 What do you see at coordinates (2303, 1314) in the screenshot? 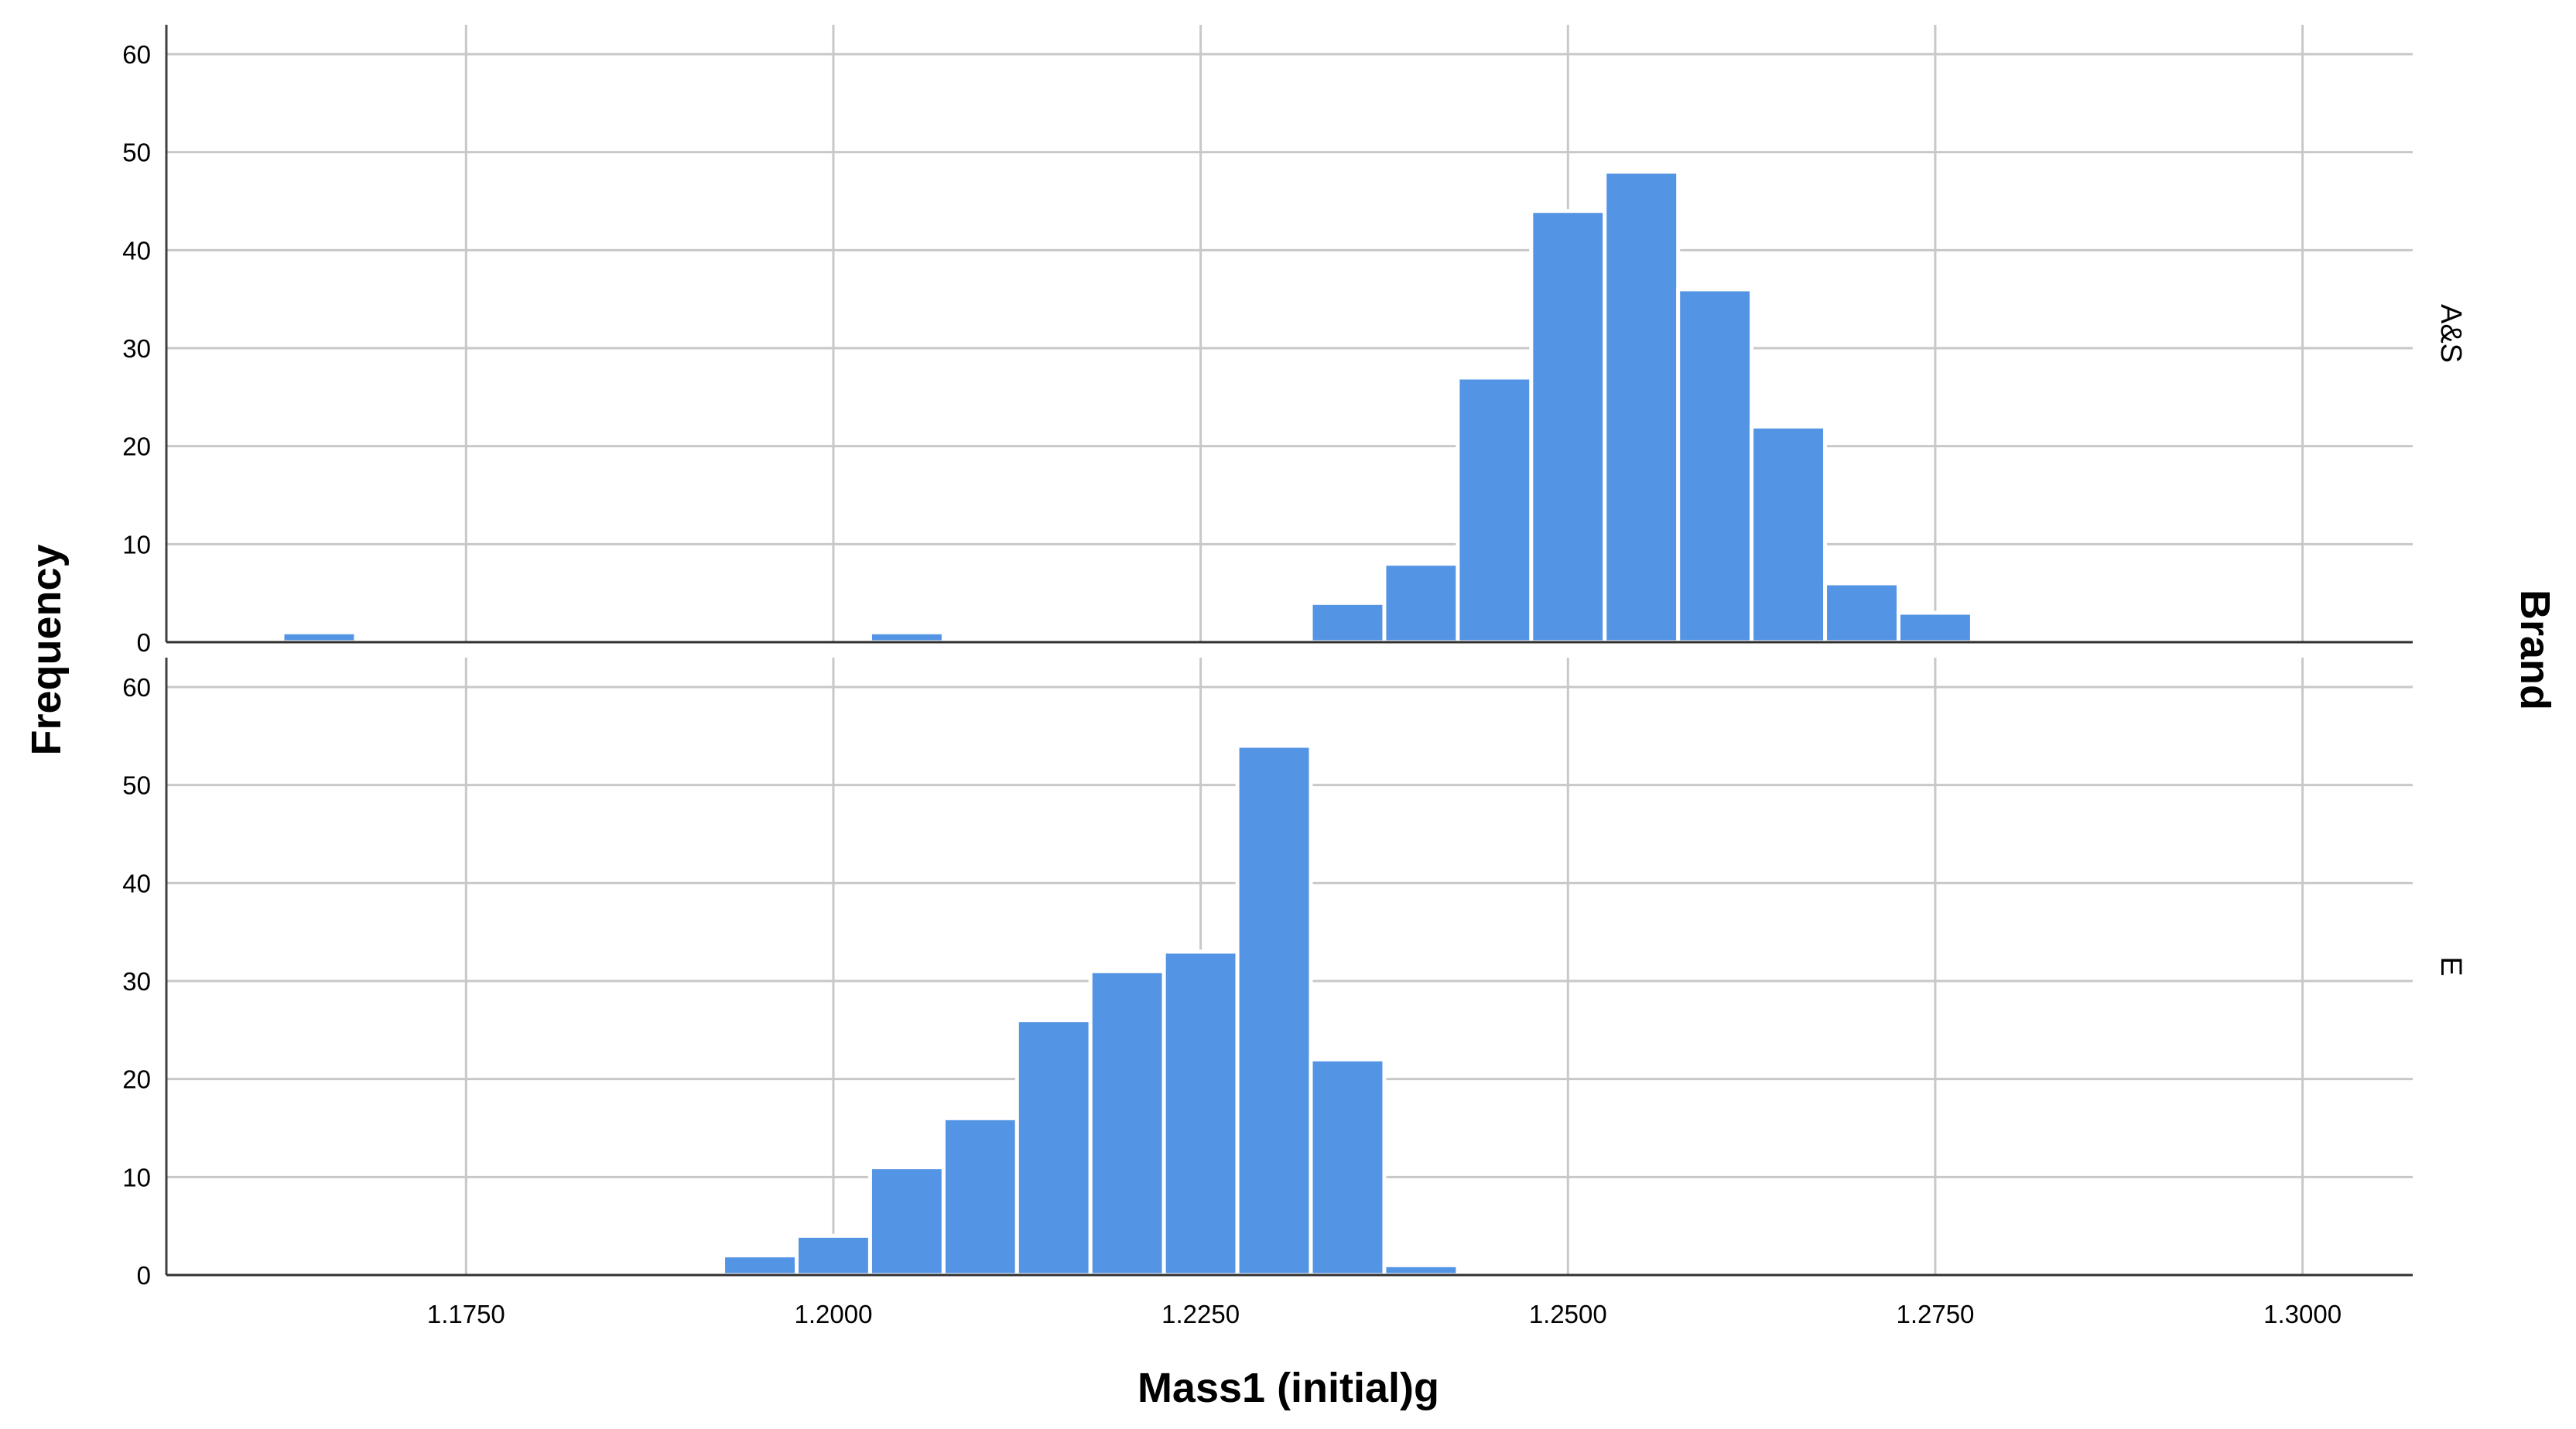
I see `x-tick-label: 1.3000` at bounding box center [2303, 1314].